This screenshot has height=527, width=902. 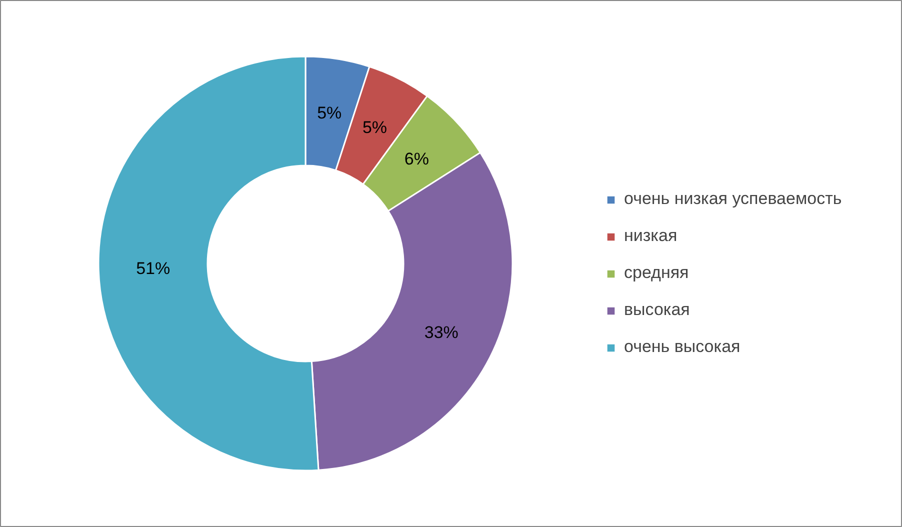 What do you see at coordinates (657, 310) in the screenshot?
I see `legend-label: высокая` at bounding box center [657, 310].